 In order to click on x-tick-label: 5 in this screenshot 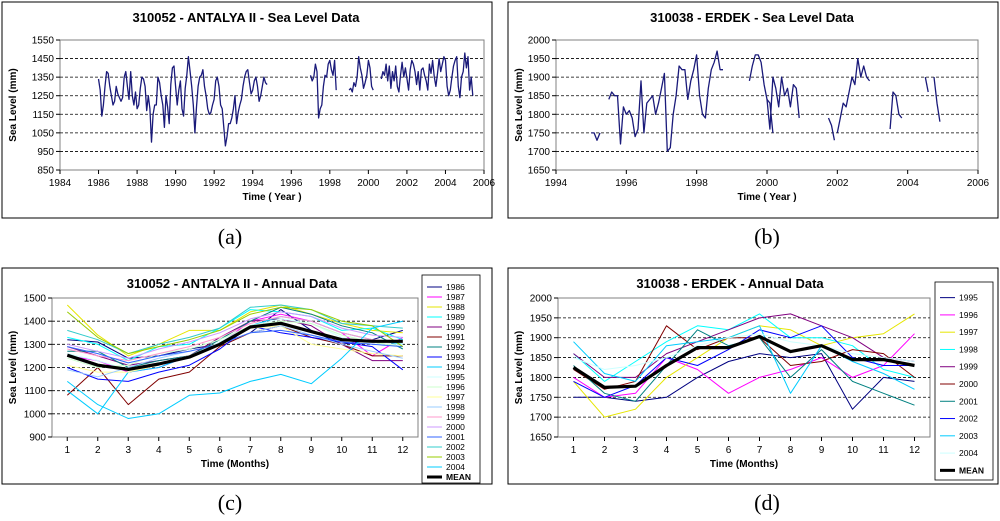, I will do `click(189, 450)`.